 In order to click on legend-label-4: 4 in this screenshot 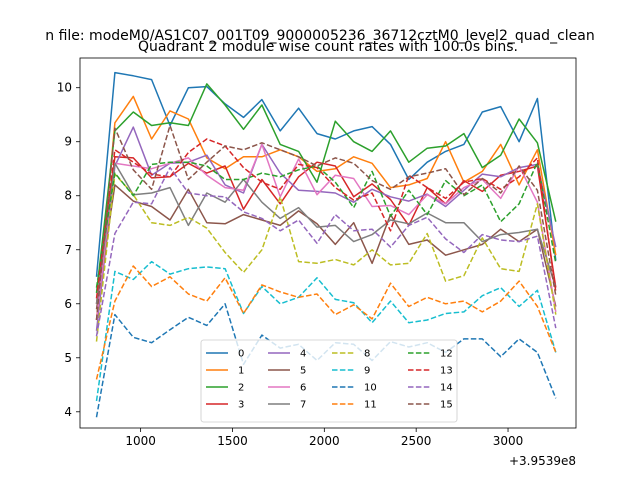, I will do `click(303, 354)`.